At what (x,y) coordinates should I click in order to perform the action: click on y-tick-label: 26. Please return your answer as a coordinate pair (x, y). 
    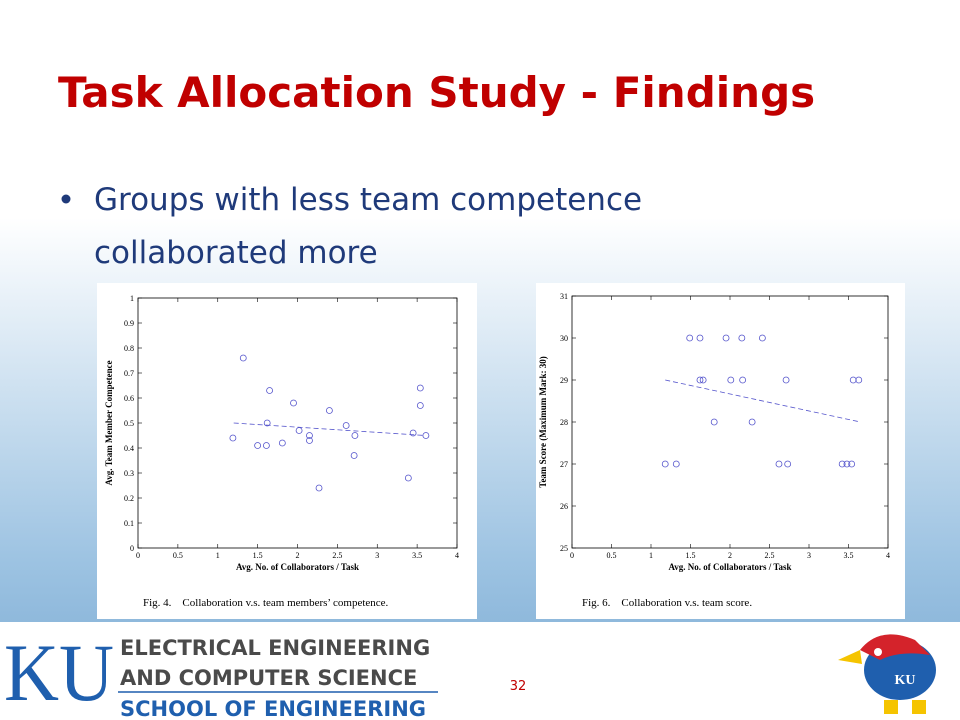
    Looking at the image, I should click on (564, 506).